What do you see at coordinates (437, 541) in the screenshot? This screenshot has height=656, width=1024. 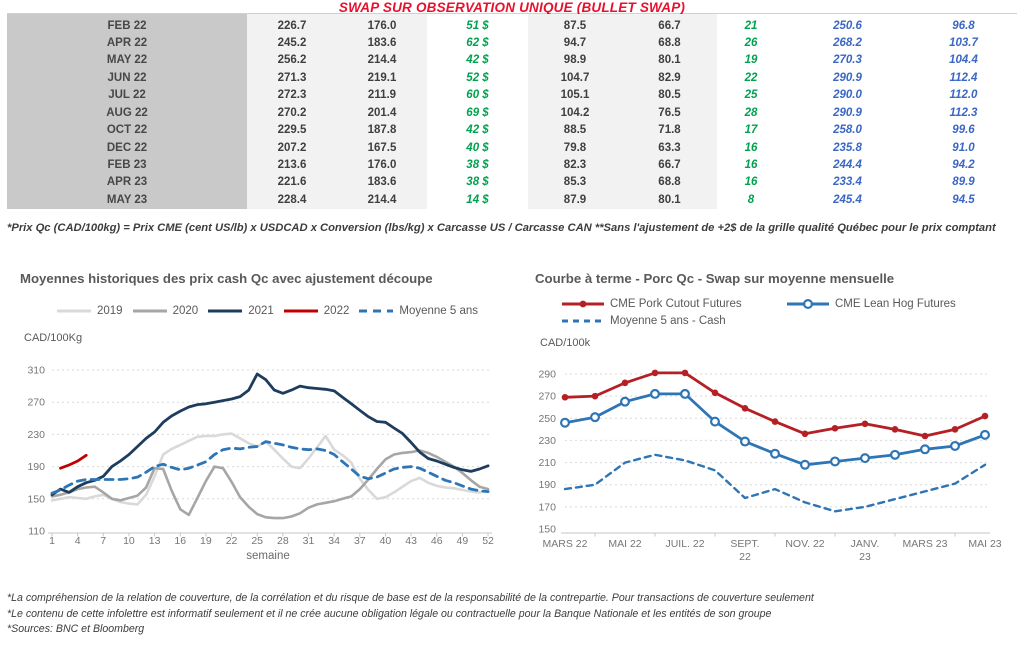 I see `x-tick-label: 46` at bounding box center [437, 541].